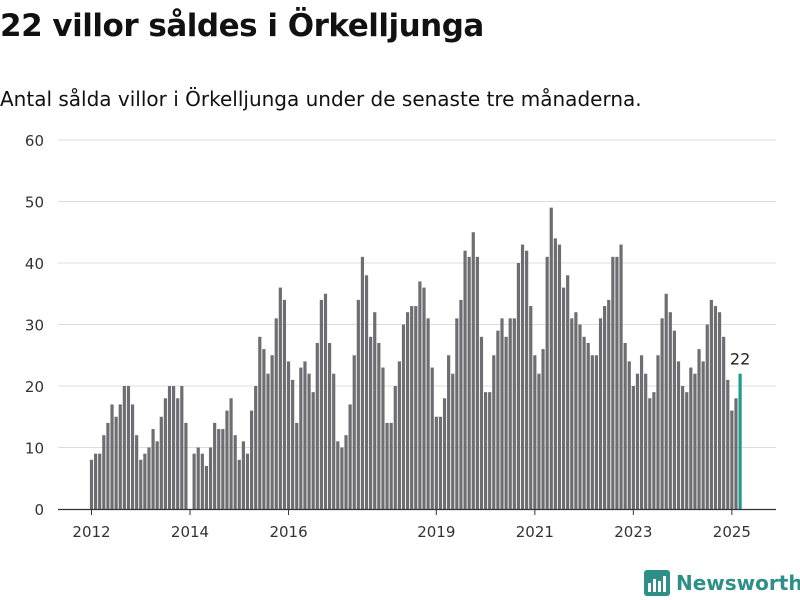 The image size is (800, 600). What do you see at coordinates (535, 532) in the screenshot?
I see `x-tick-label: 2021` at bounding box center [535, 532].